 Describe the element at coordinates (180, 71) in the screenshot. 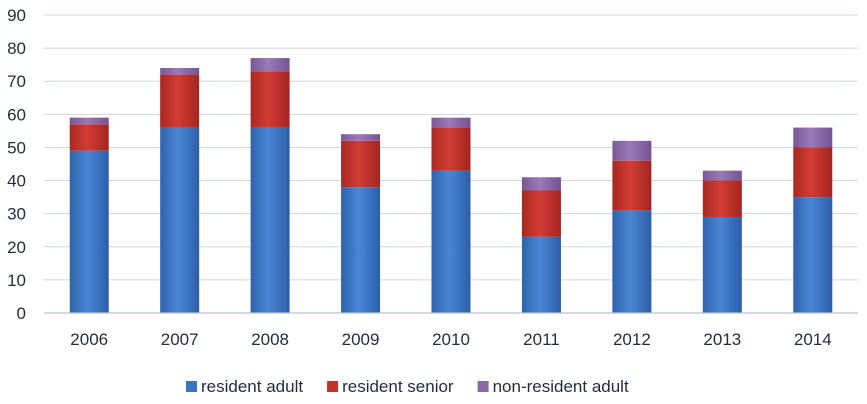

I see `bar-non-resident-adult-2007` at that location.